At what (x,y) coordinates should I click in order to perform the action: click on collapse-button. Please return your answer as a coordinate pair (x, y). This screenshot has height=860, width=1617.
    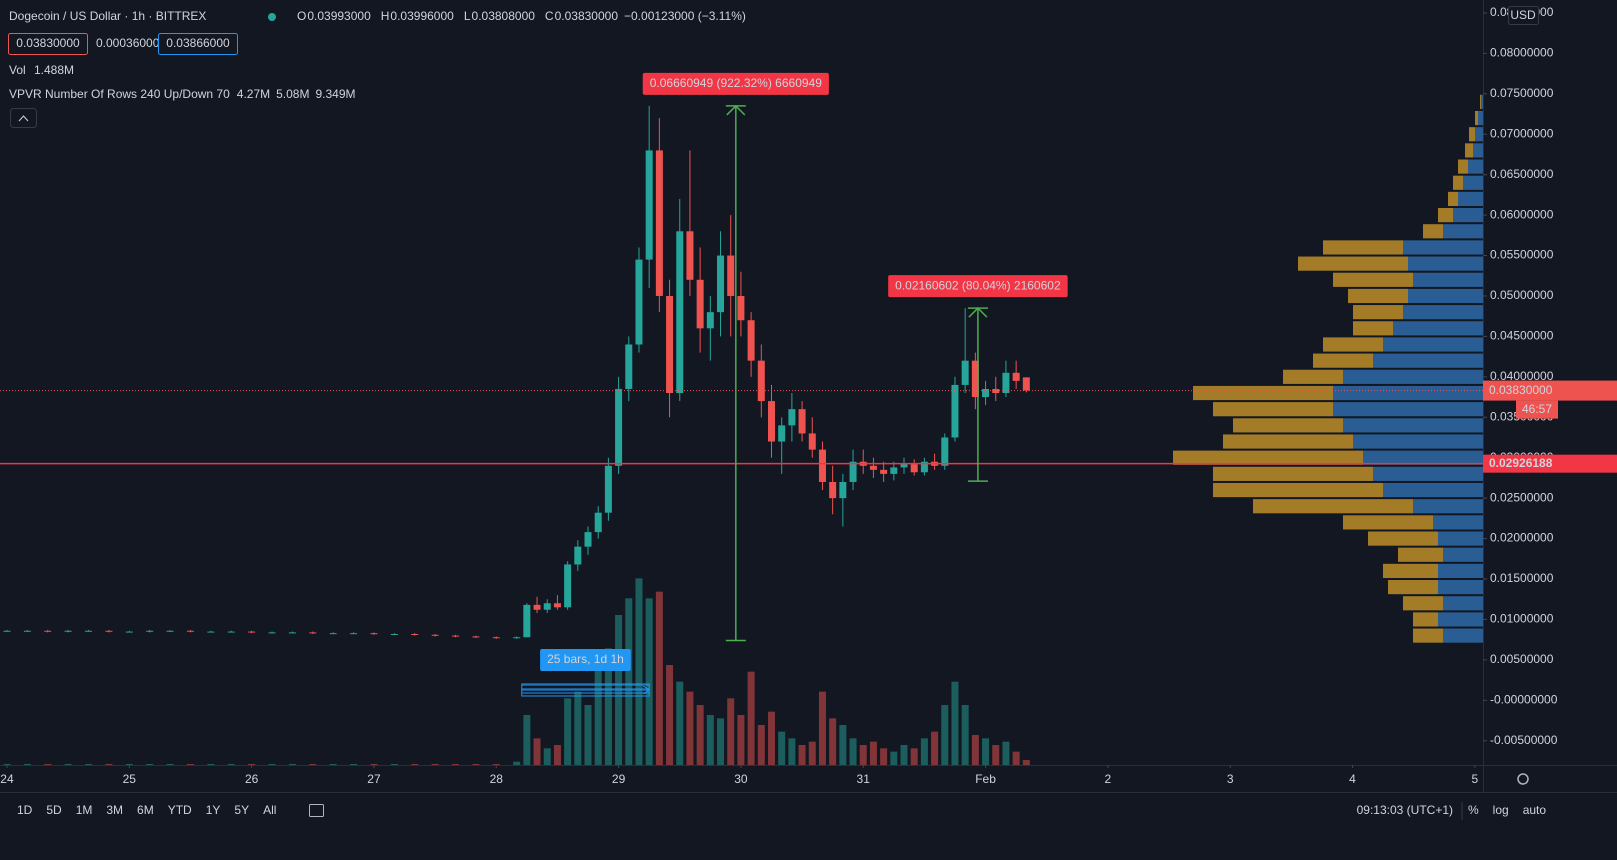
    Looking at the image, I should click on (23, 118).